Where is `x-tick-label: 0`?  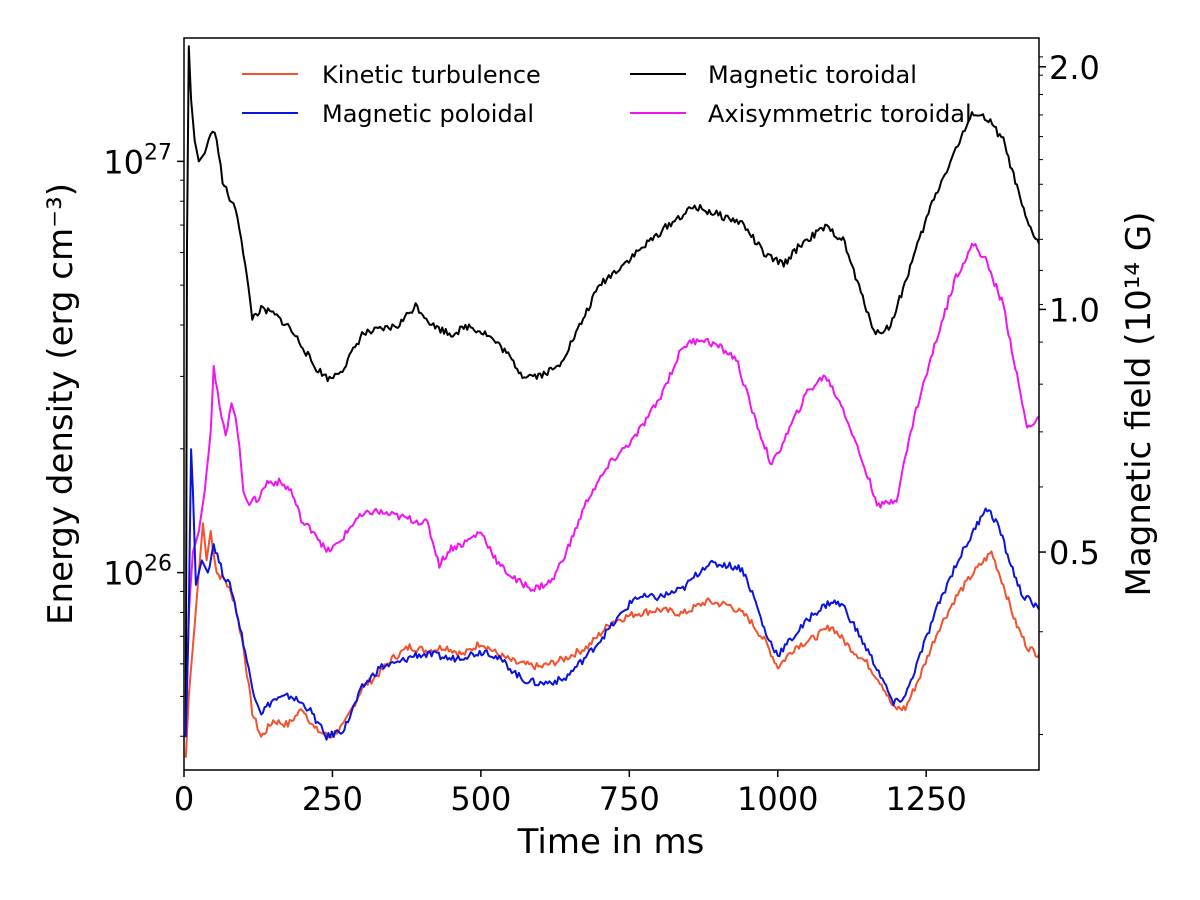 x-tick-label: 0 is located at coordinates (184, 799).